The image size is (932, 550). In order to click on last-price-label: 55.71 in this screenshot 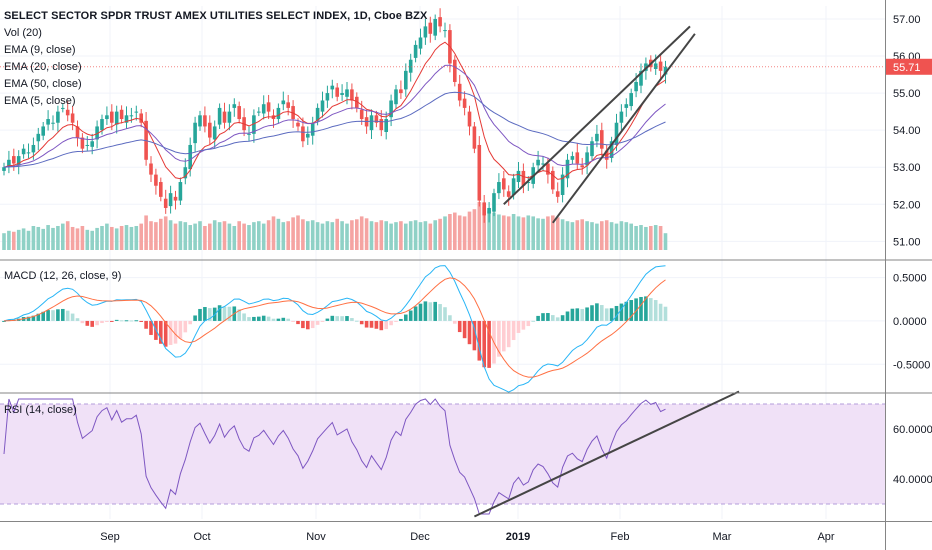, I will do `click(907, 68)`.